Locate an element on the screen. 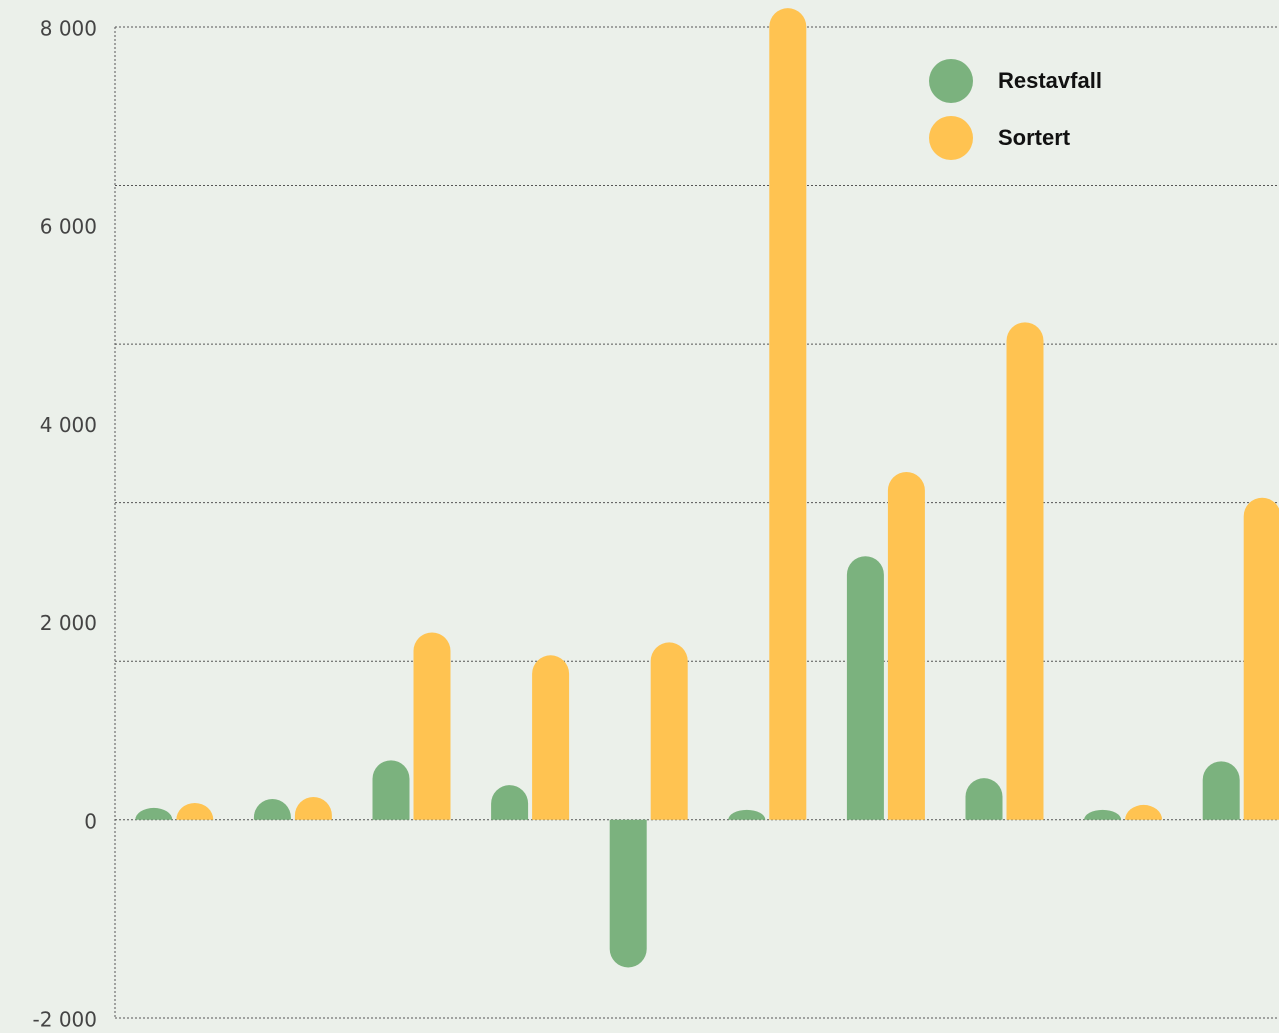 This screenshot has width=1279, height=1033. y-tick-label: -2 000 is located at coordinates (65, 1020).